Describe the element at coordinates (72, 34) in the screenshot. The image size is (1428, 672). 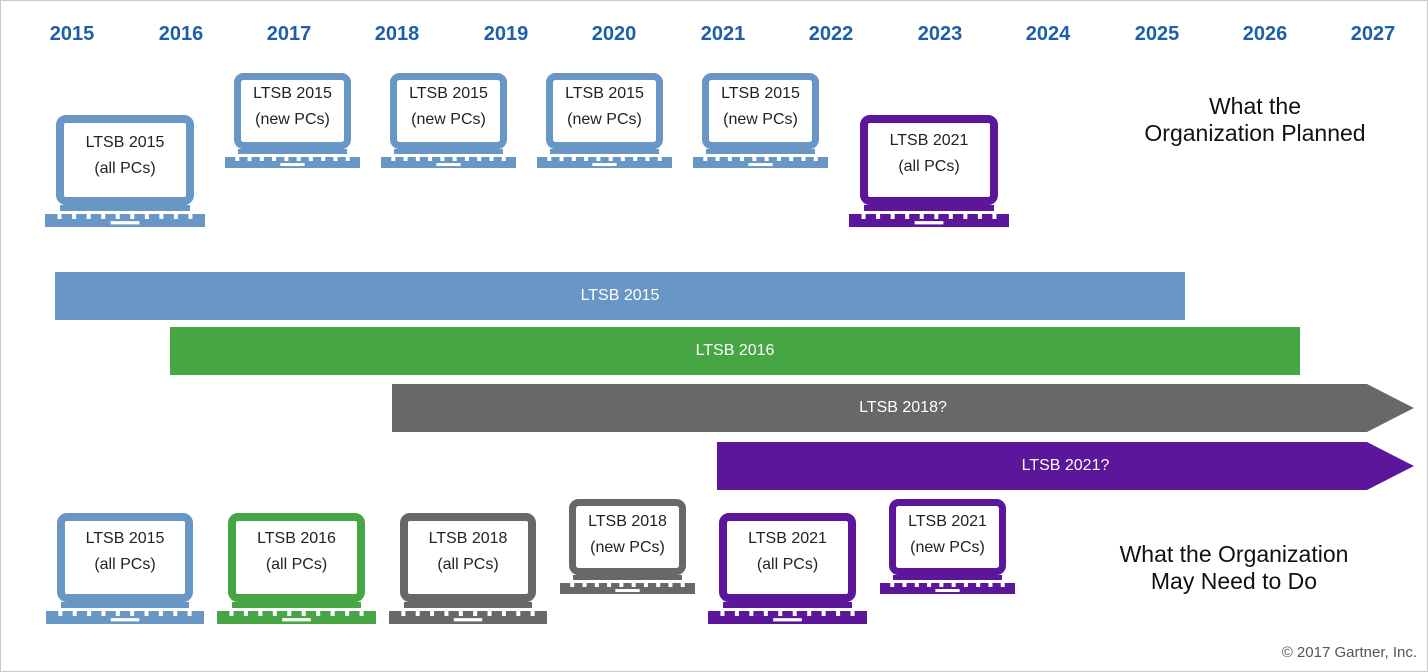
I see `year-label: 2015` at that location.